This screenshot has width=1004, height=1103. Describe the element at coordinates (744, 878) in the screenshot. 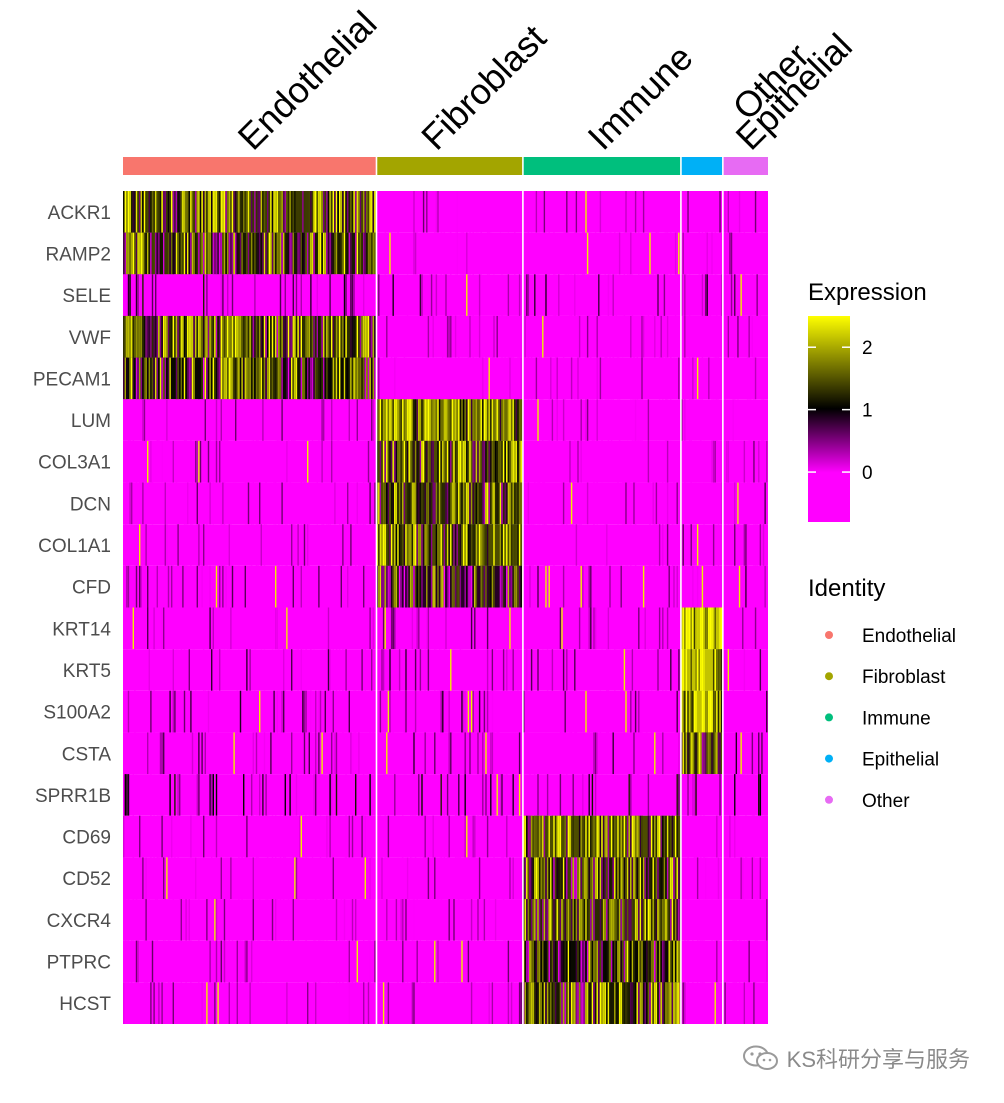

I see `stripes-cd52-other` at that location.